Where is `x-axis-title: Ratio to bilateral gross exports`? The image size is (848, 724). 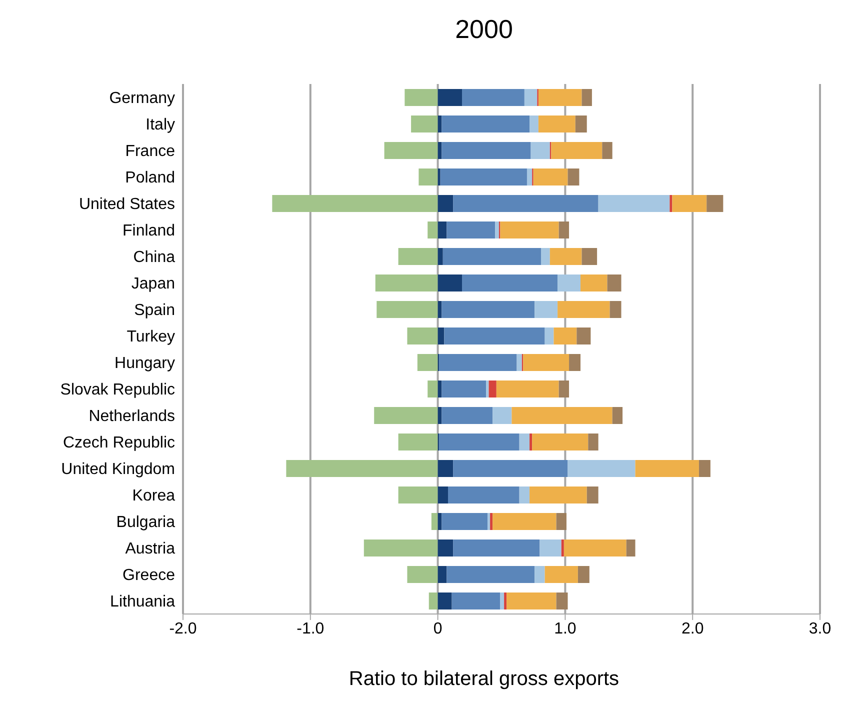
x-axis-title: Ratio to bilateral gross exports is located at coordinates (484, 679).